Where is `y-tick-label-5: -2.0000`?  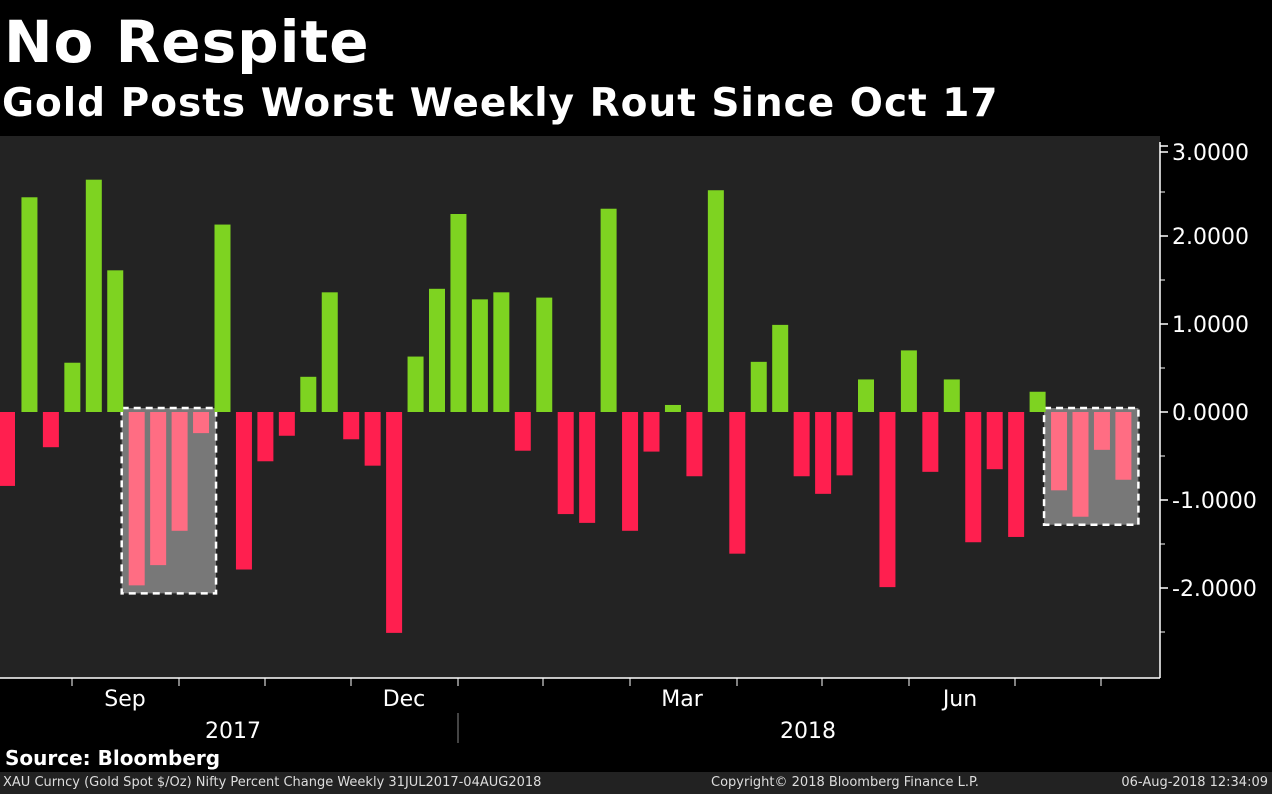
y-tick-label-5: -2.0000 is located at coordinates (1214, 589).